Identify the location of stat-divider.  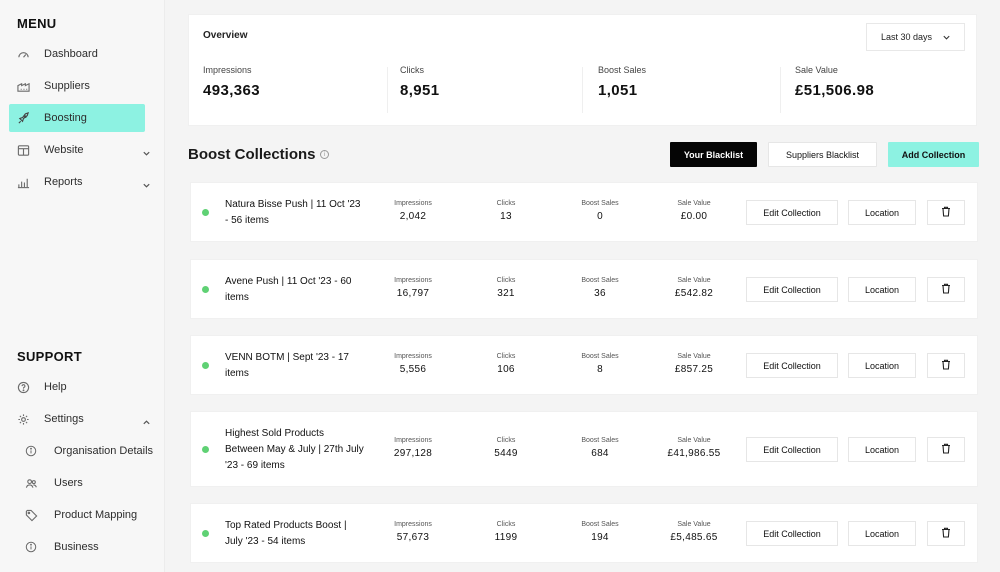
(780, 90).